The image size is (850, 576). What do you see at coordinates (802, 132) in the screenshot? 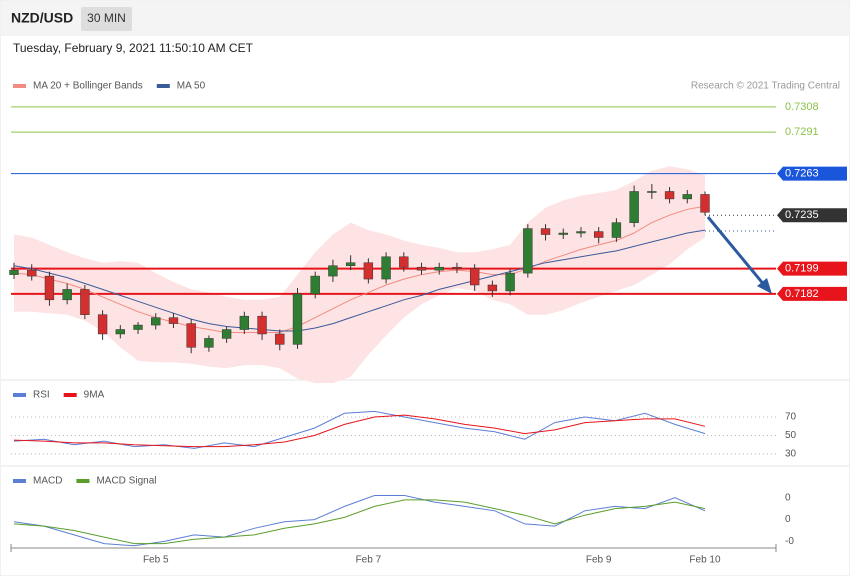
I see `level-label: 0.7291` at bounding box center [802, 132].